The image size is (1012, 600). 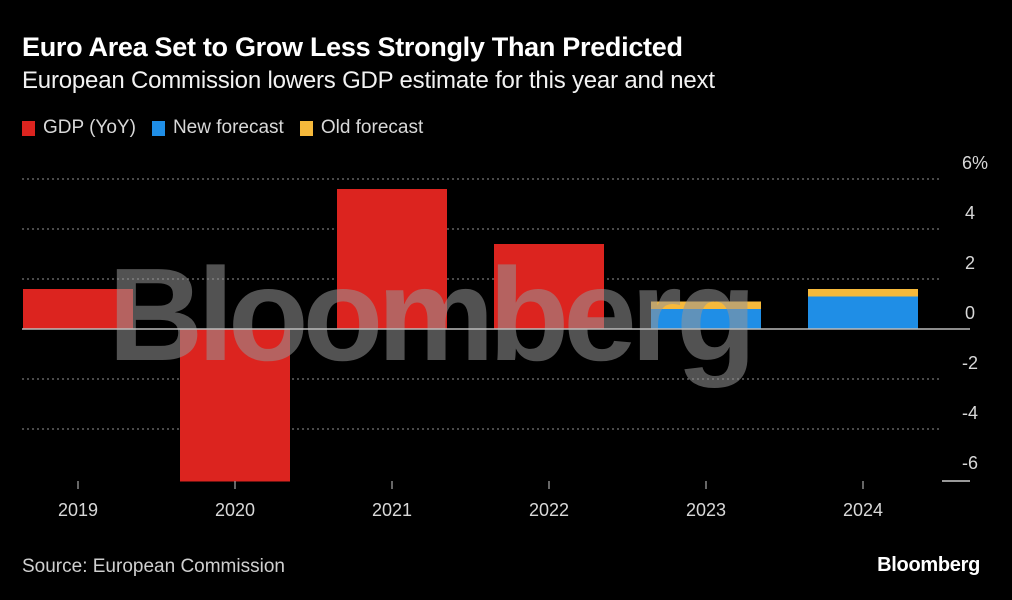 What do you see at coordinates (28, 128) in the screenshot?
I see `legend-swatch-gdp` at bounding box center [28, 128].